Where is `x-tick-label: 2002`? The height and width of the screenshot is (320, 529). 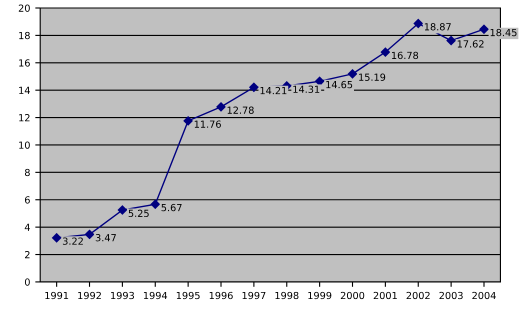
x-tick-label: 2002 is located at coordinates (418, 296).